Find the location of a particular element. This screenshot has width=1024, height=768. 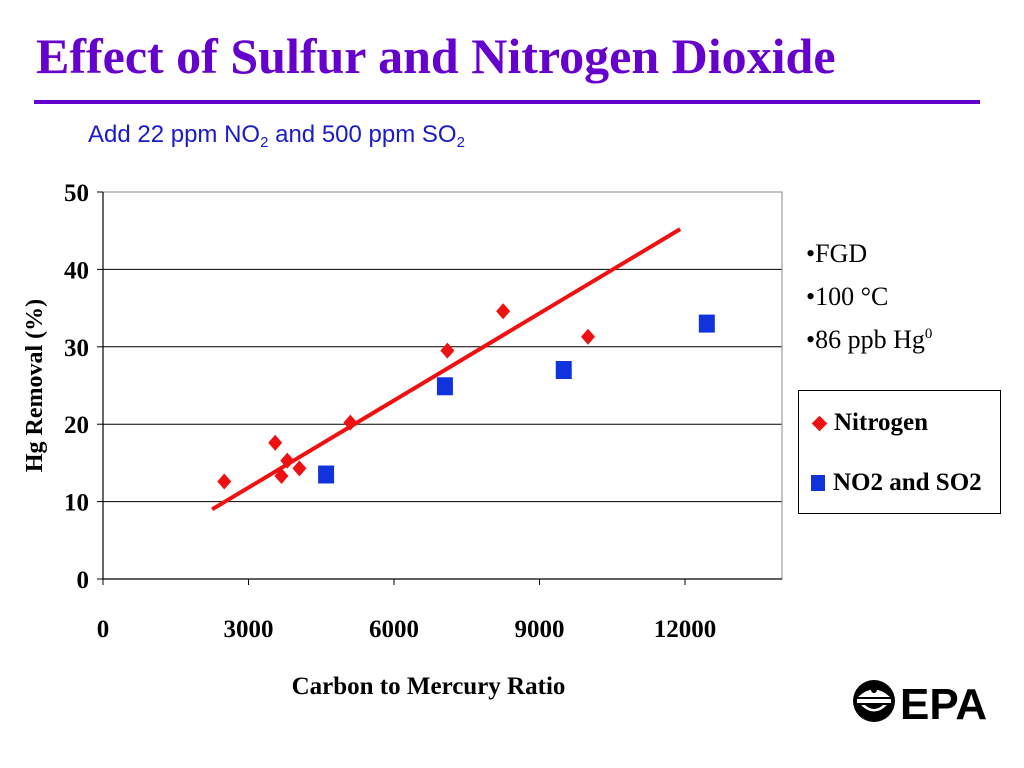

y-tick-label: 40 is located at coordinates (76, 270).